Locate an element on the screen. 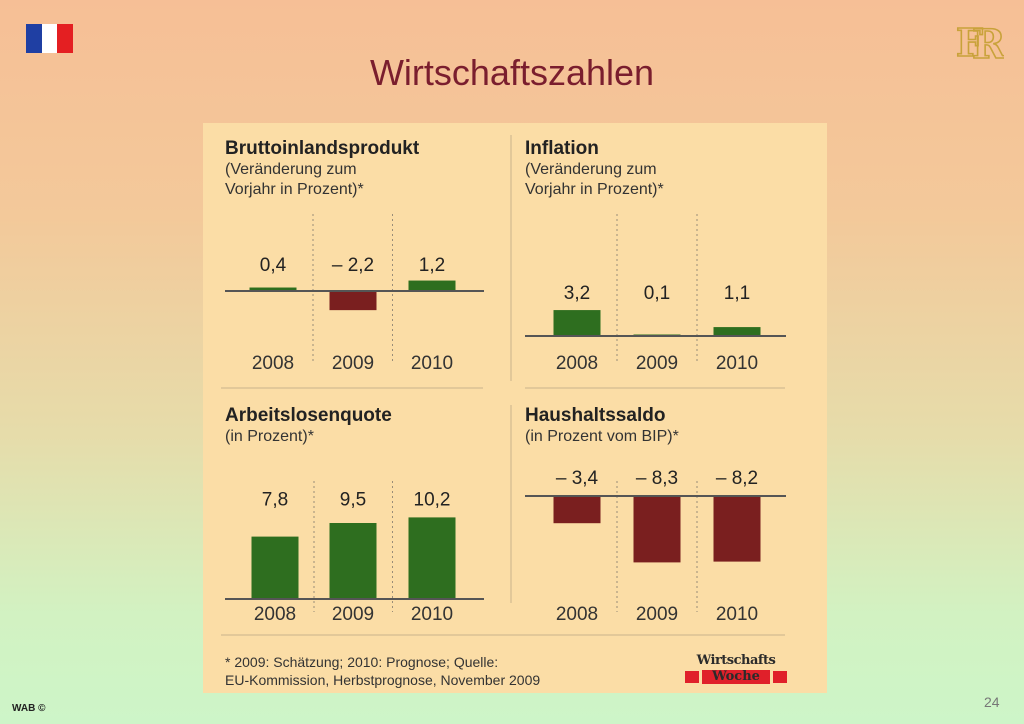  brand-line-1: Wirtschafts is located at coordinates (736, 660).